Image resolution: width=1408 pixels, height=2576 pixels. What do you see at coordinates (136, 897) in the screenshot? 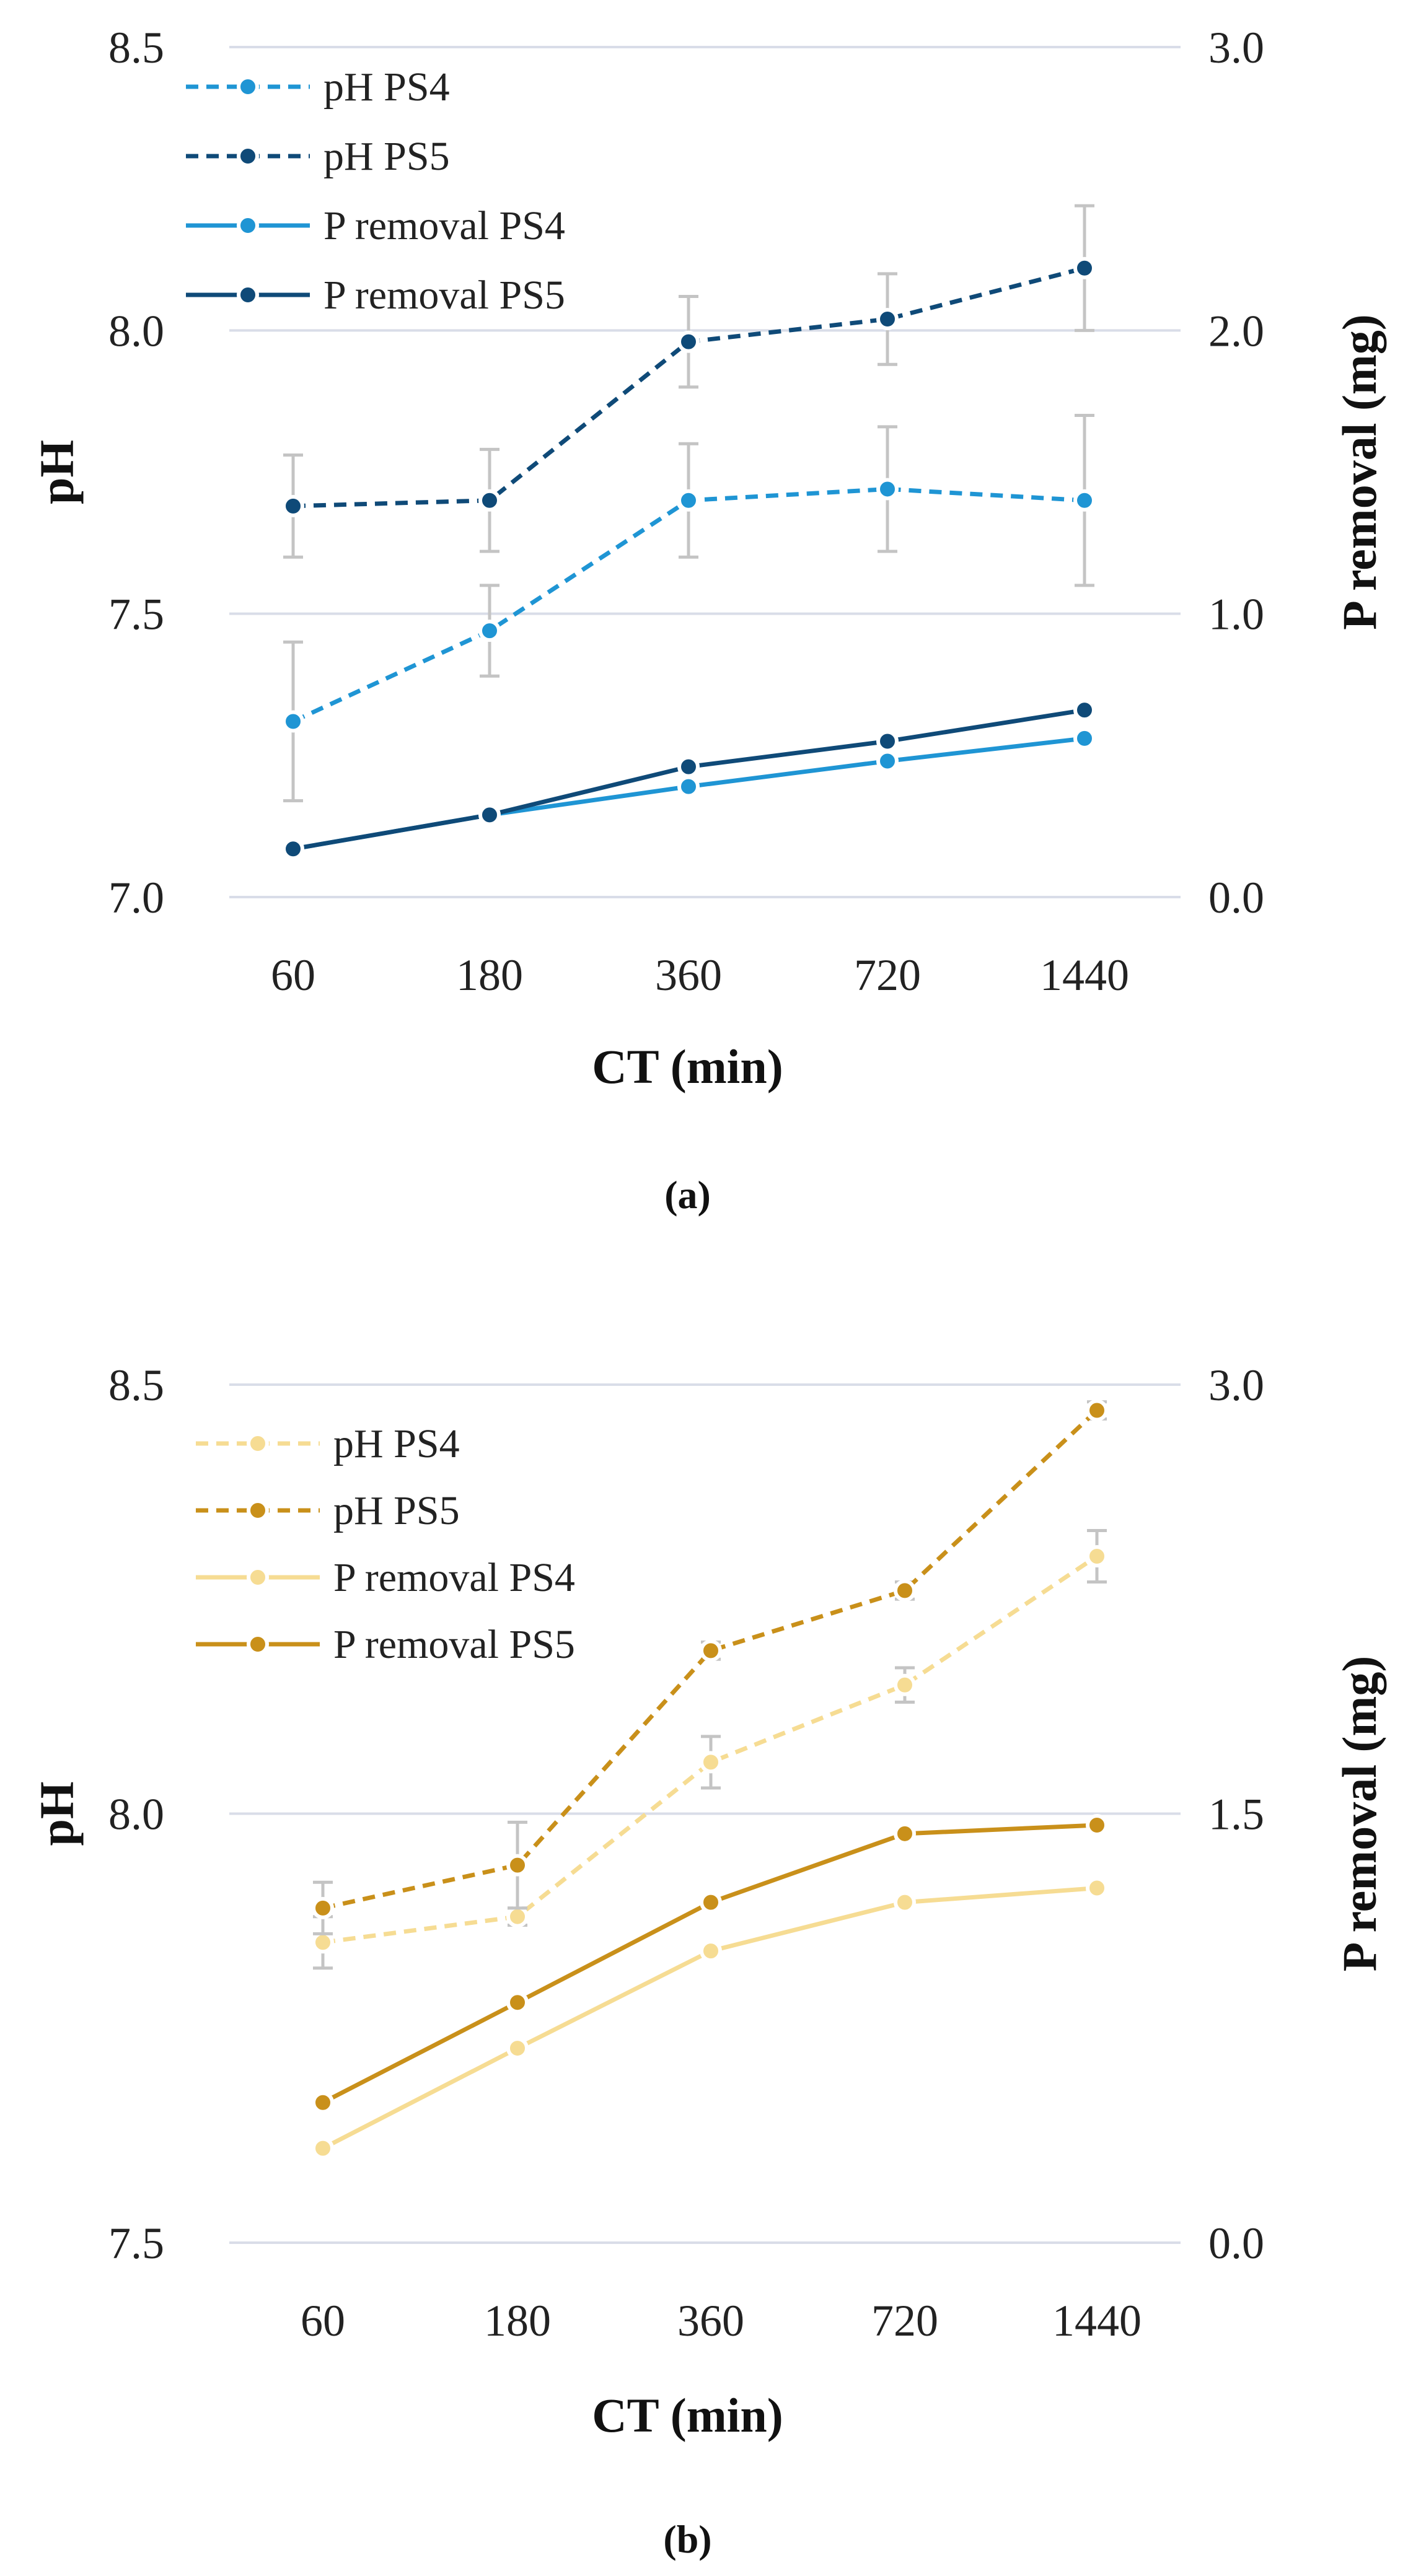
I see `y-tick-label: 7.0` at bounding box center [136, 897].